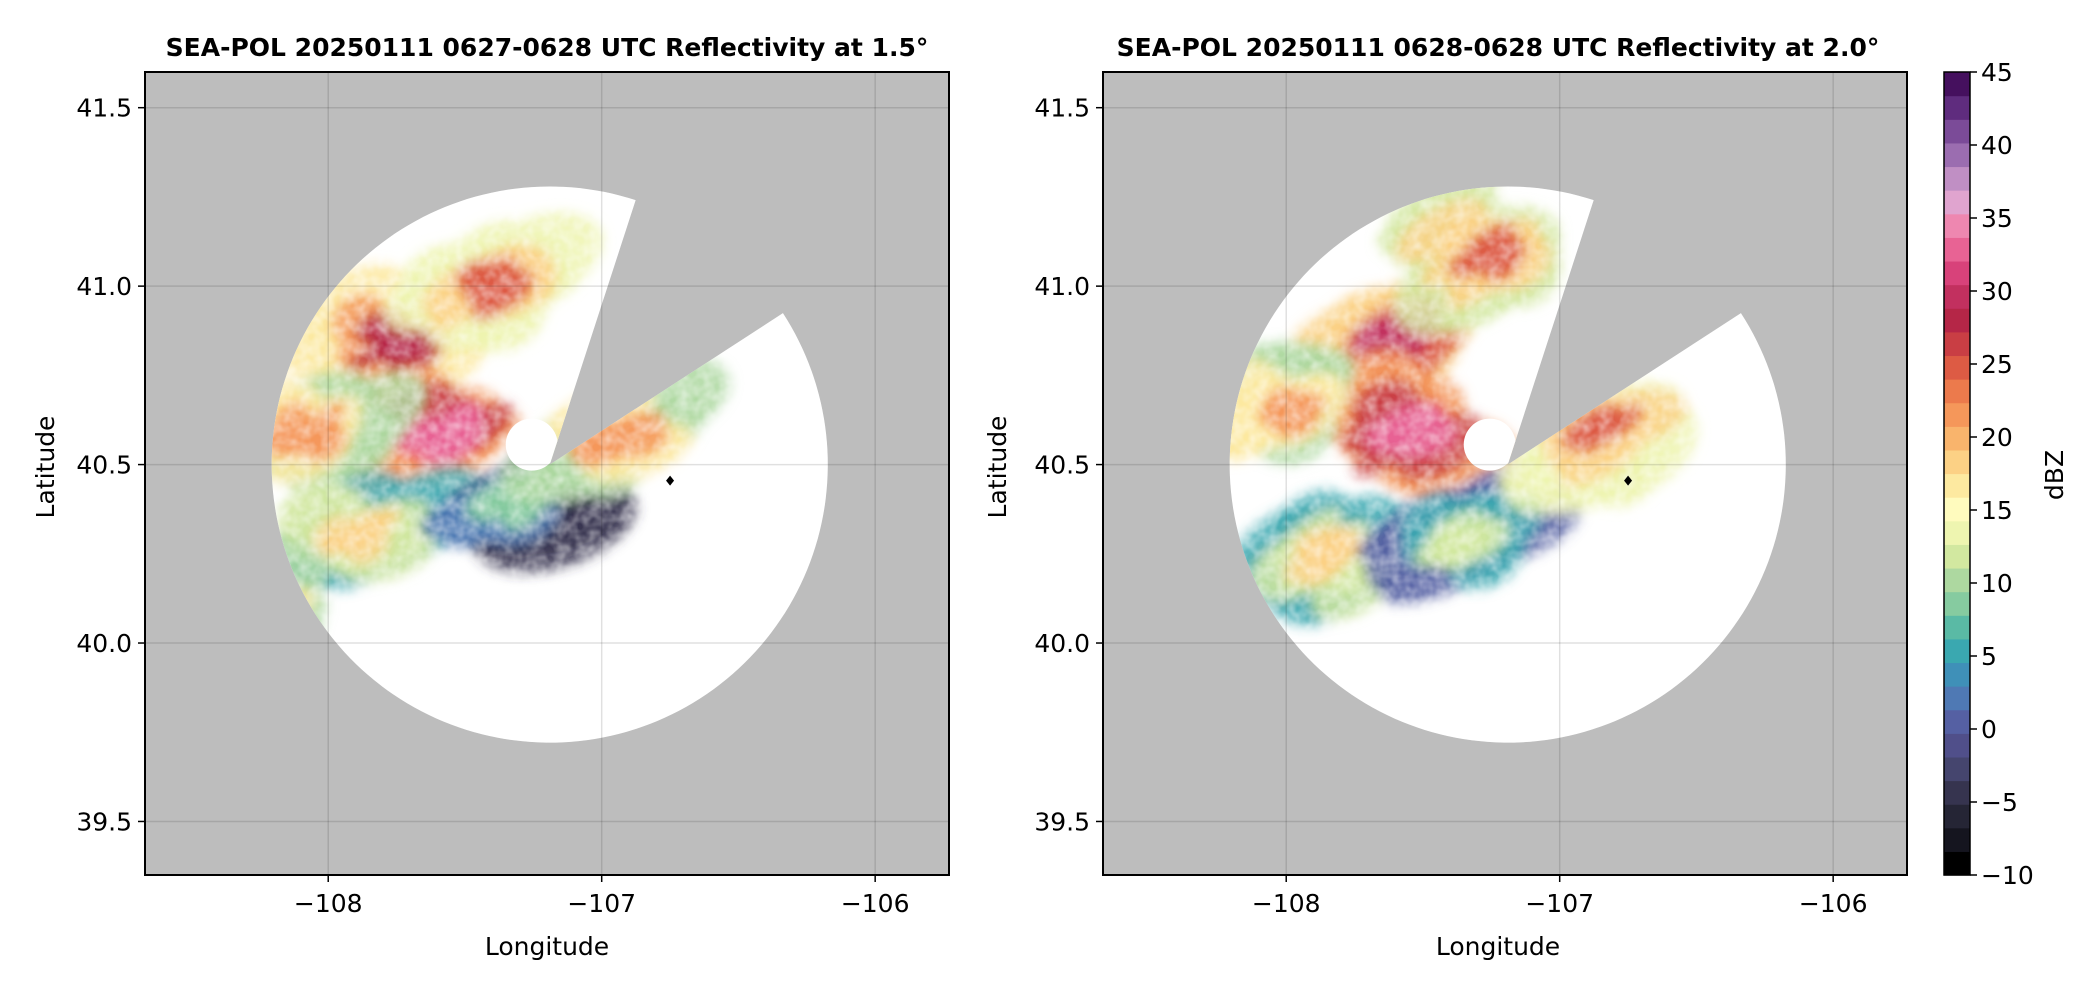 This screenshot has width=2096, height=990. What do you see at coordinates (1989, 656) in the screenshot?
I see `colorbar-tick-label: 5` at bounding box center [1989, 656].